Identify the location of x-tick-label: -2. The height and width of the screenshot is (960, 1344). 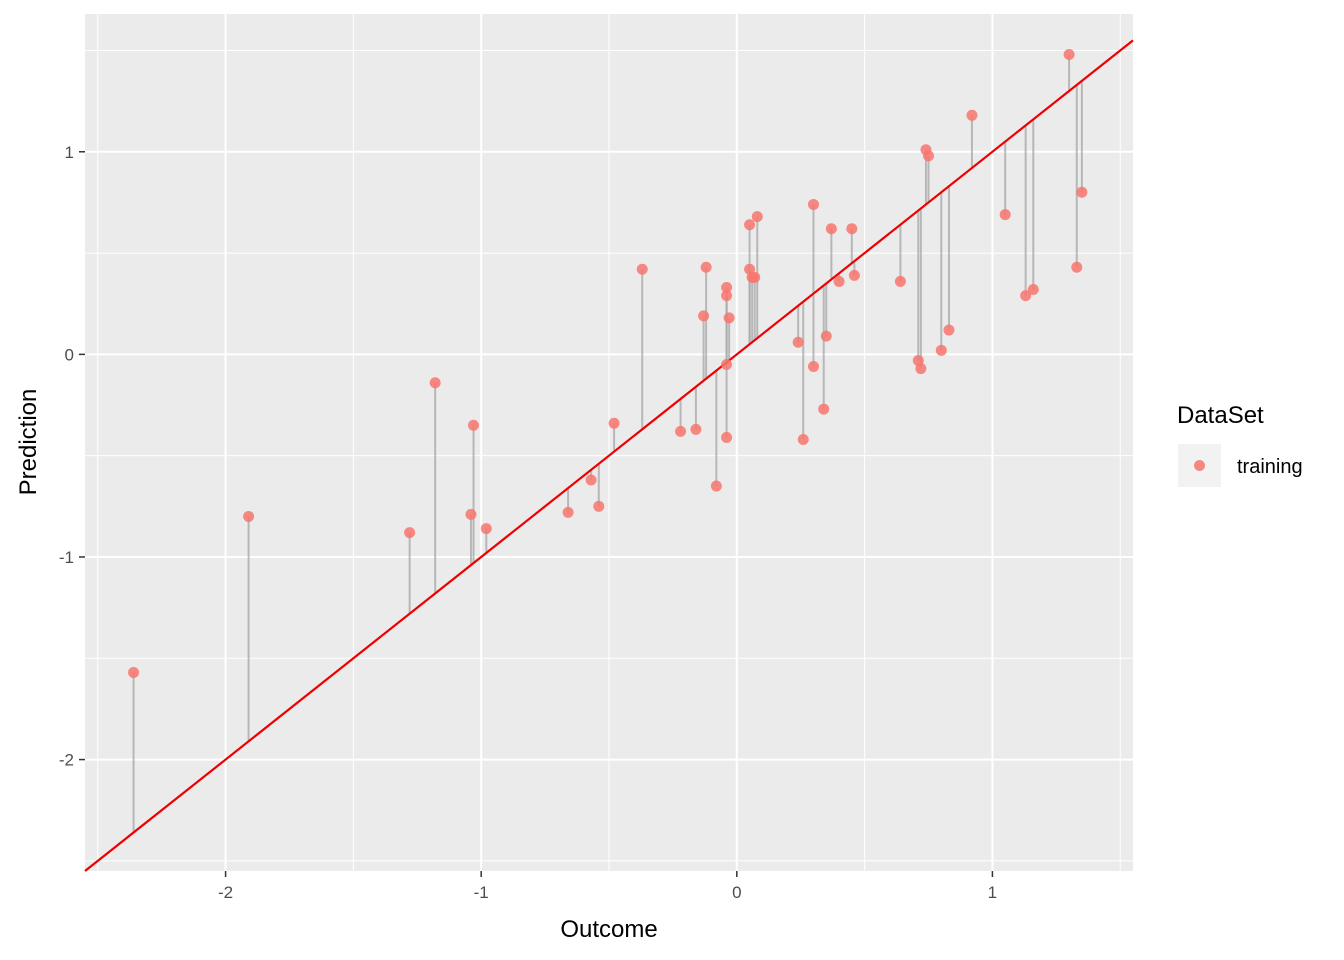
(225, 892).